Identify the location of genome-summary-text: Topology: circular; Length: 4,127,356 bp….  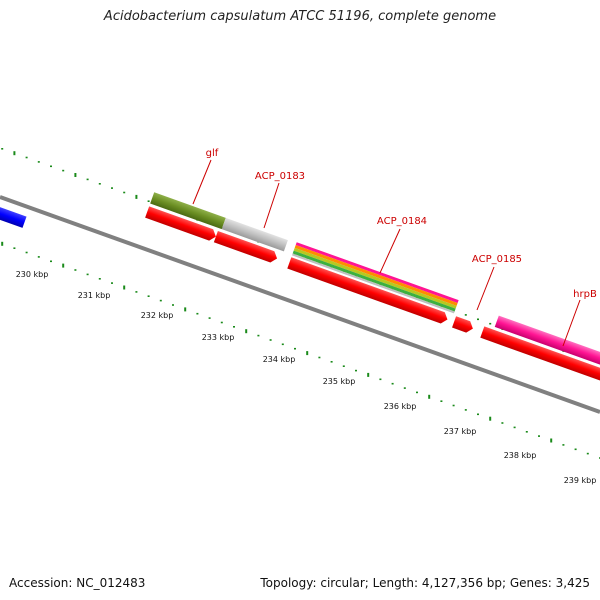
(425, 583).